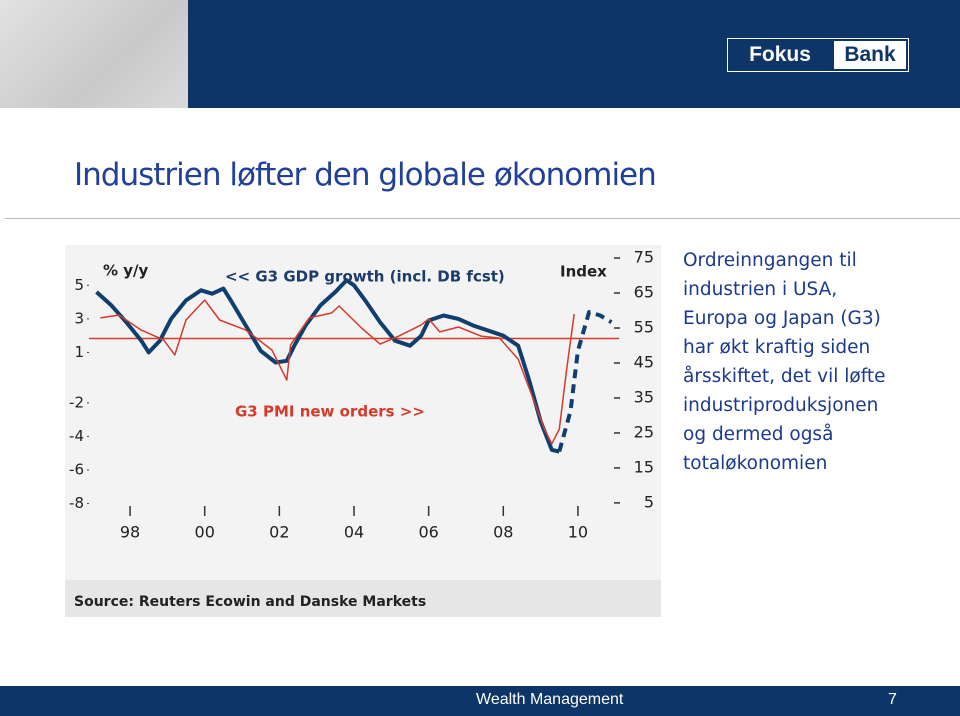 The width and height of the screenshot is (960, 716). I want to click on page-number: 7, so click(892, 699).